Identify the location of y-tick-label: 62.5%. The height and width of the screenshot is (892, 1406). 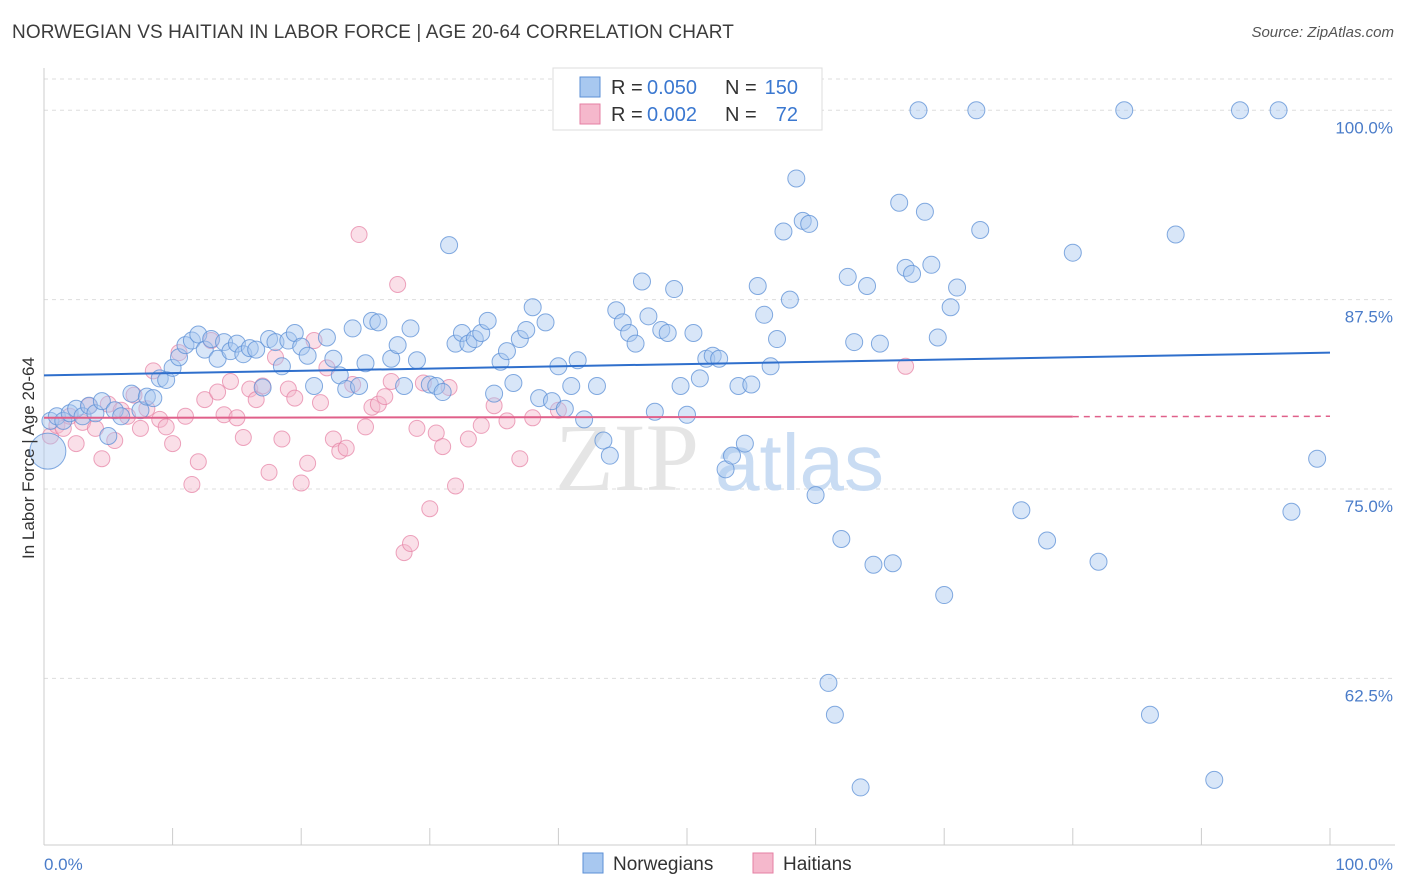
(1369, 695).